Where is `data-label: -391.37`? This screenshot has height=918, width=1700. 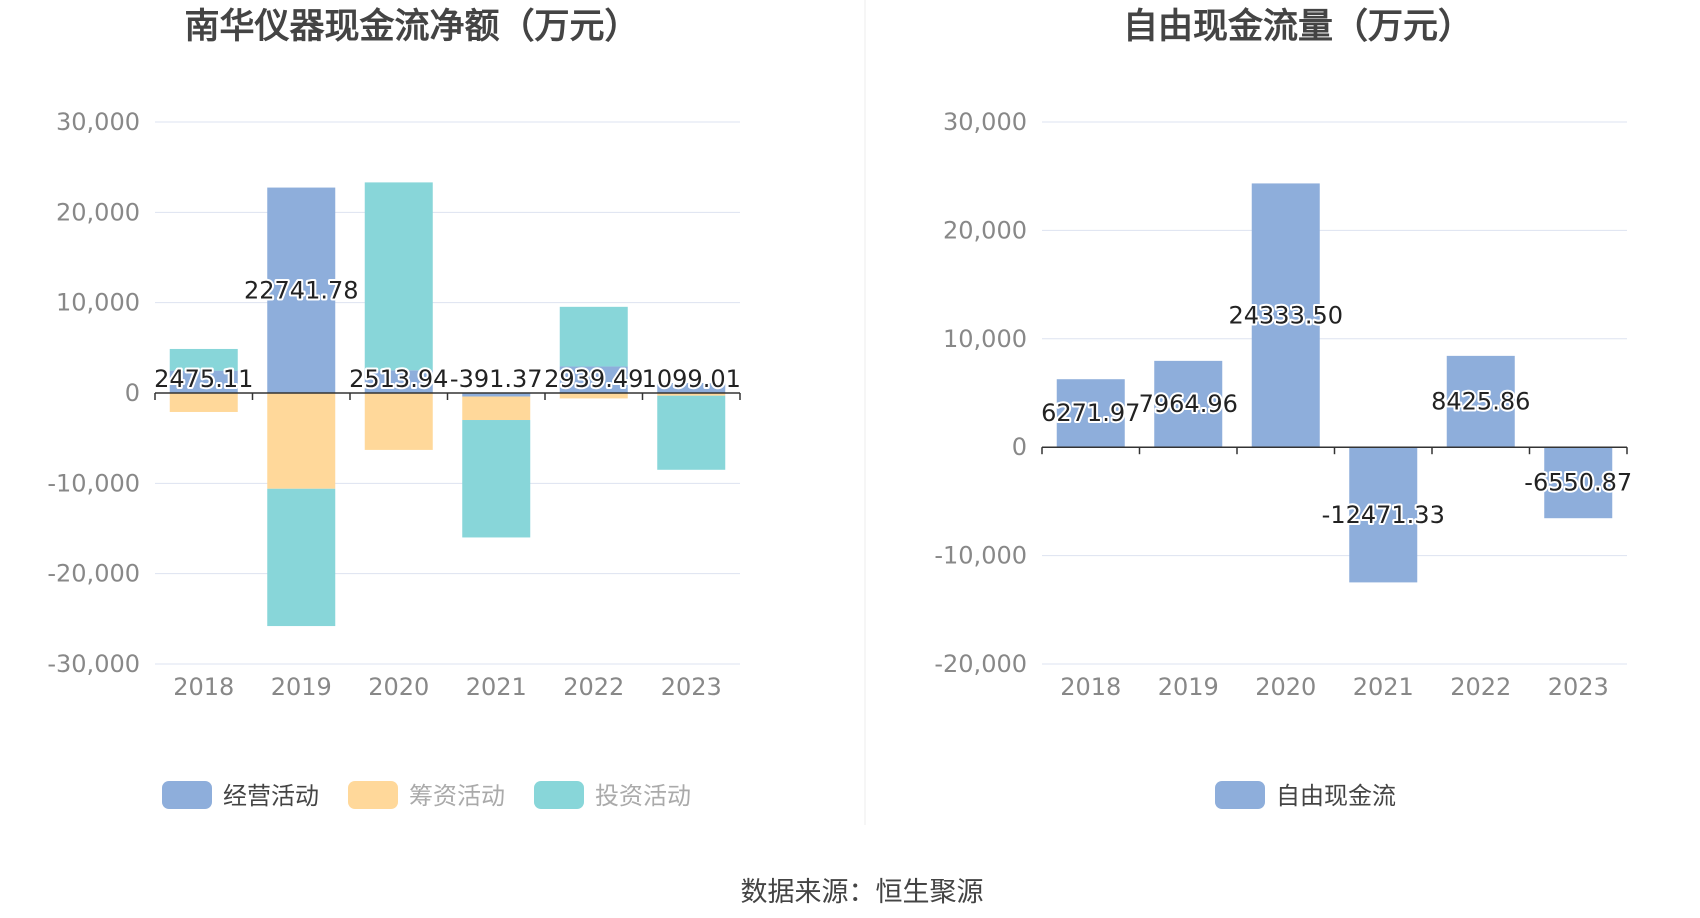
data-label: -391.37 is located at coordinates (496, 379).